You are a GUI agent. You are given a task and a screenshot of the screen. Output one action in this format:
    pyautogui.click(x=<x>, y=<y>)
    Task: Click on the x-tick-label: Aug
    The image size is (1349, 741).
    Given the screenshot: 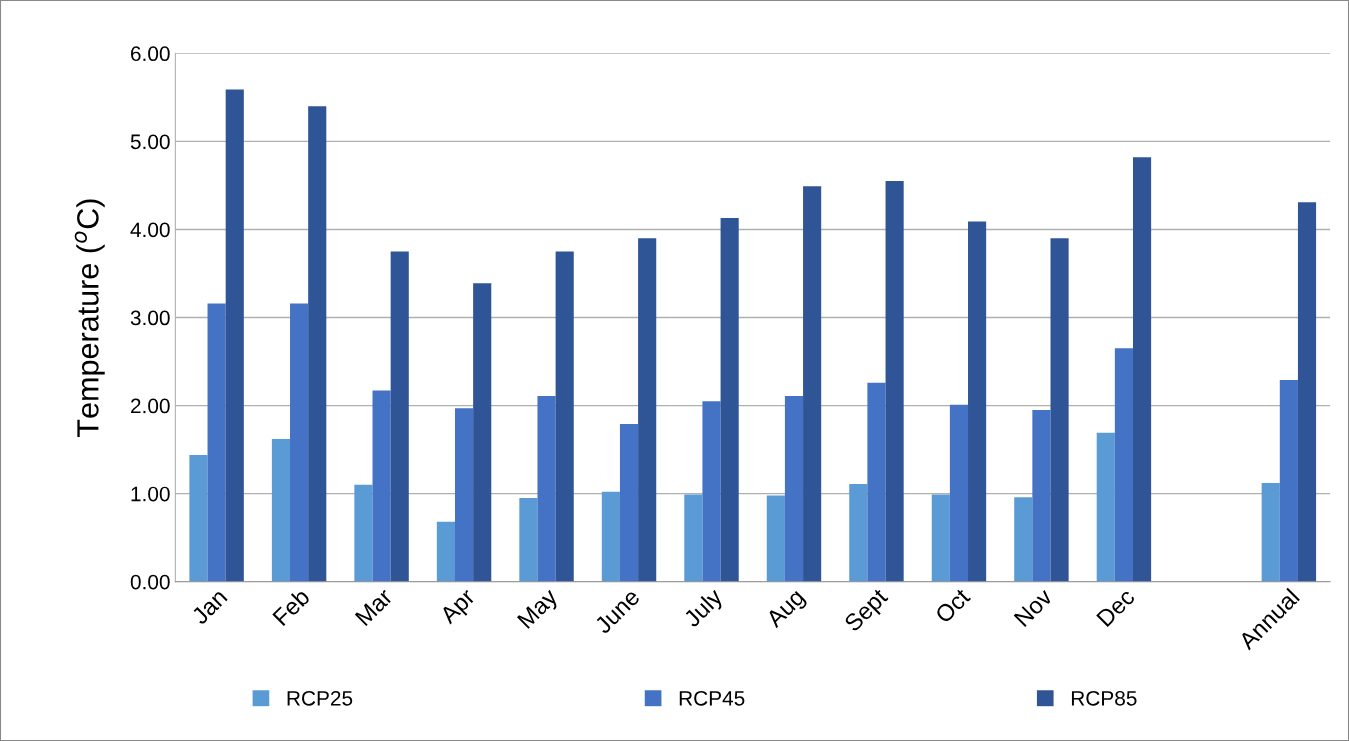 What is the action you would take?
    pyautogui.click(x=786, y=610)
    